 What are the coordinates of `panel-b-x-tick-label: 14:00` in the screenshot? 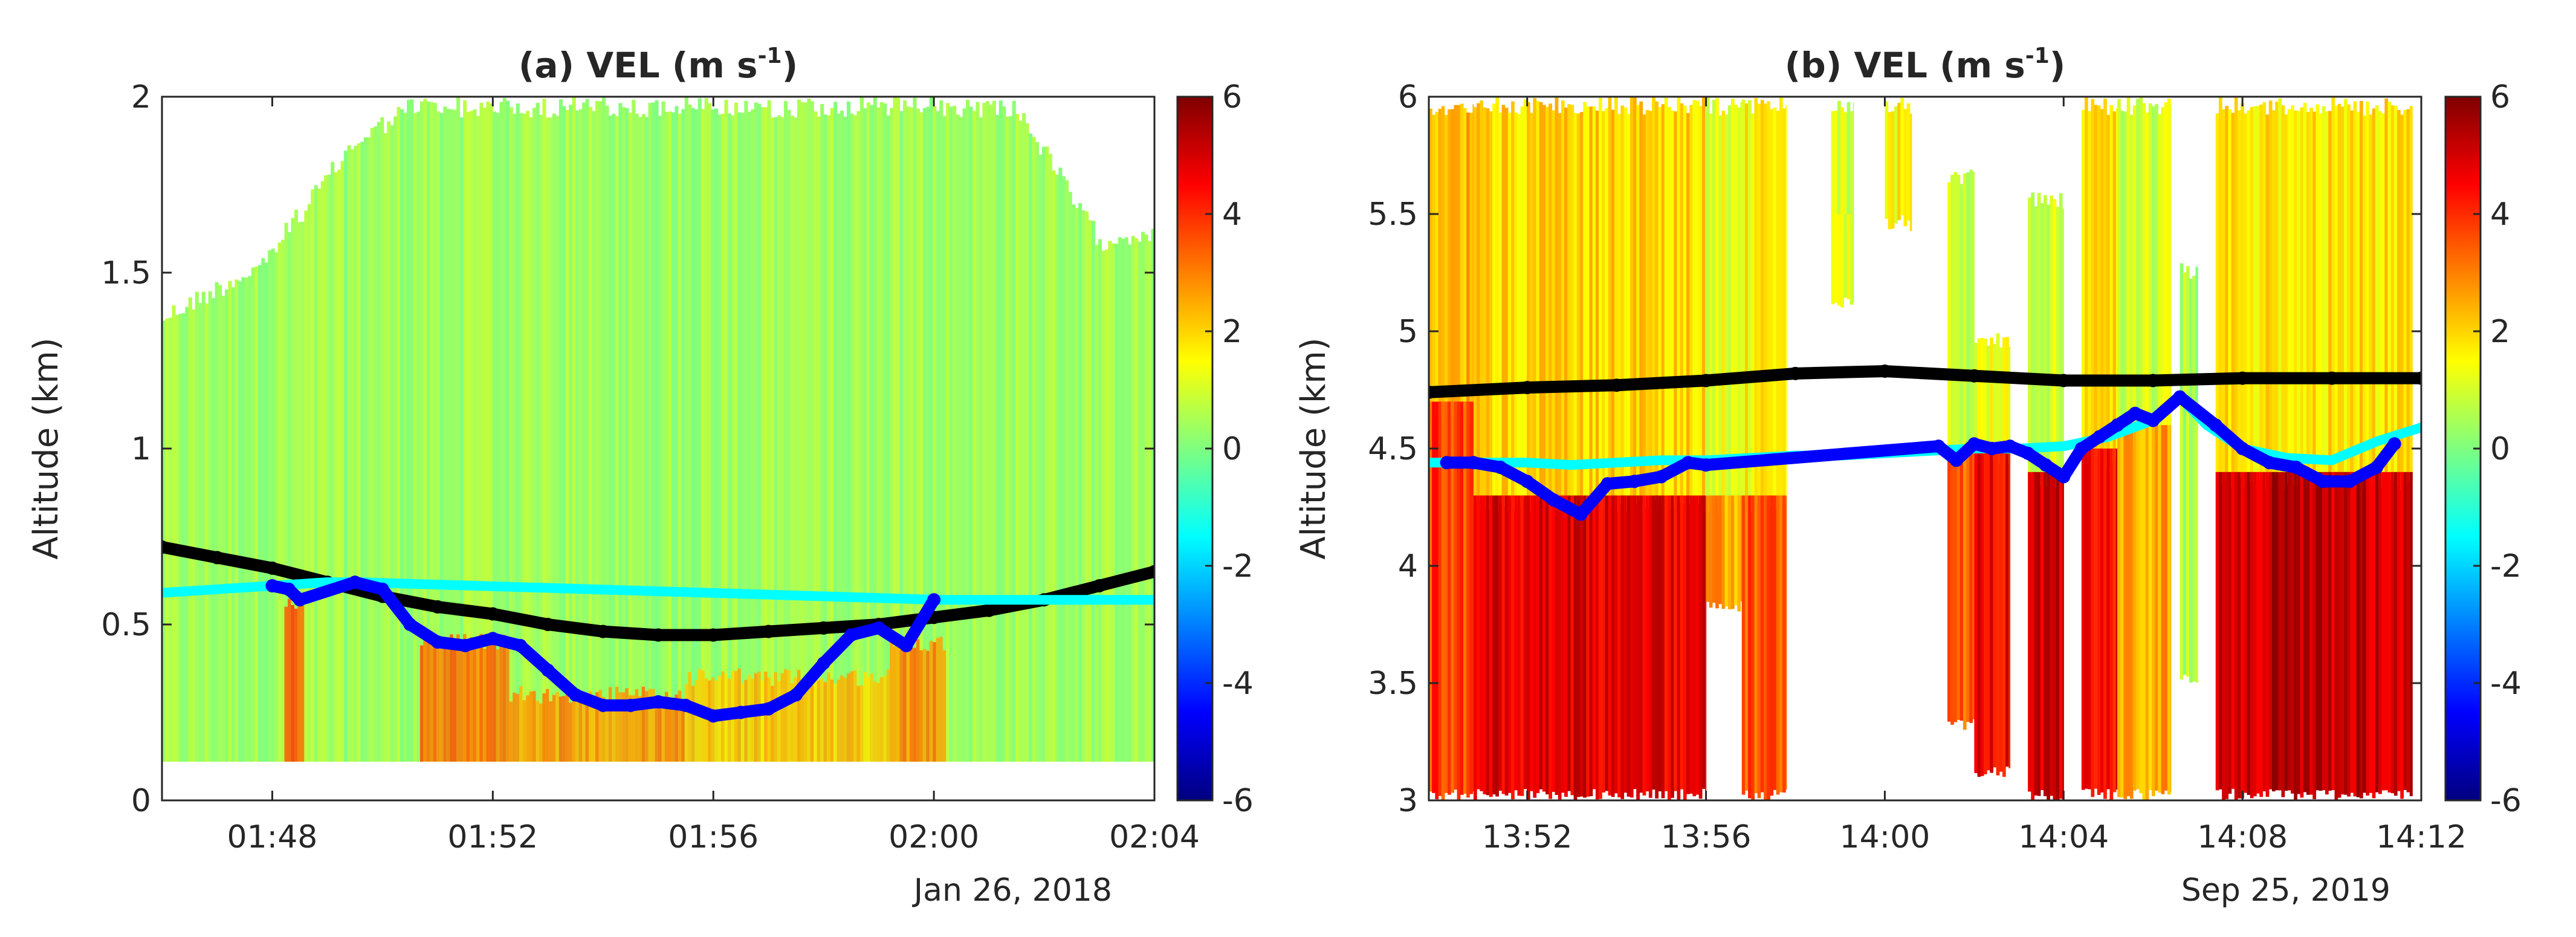 It's located at (1885, 837).